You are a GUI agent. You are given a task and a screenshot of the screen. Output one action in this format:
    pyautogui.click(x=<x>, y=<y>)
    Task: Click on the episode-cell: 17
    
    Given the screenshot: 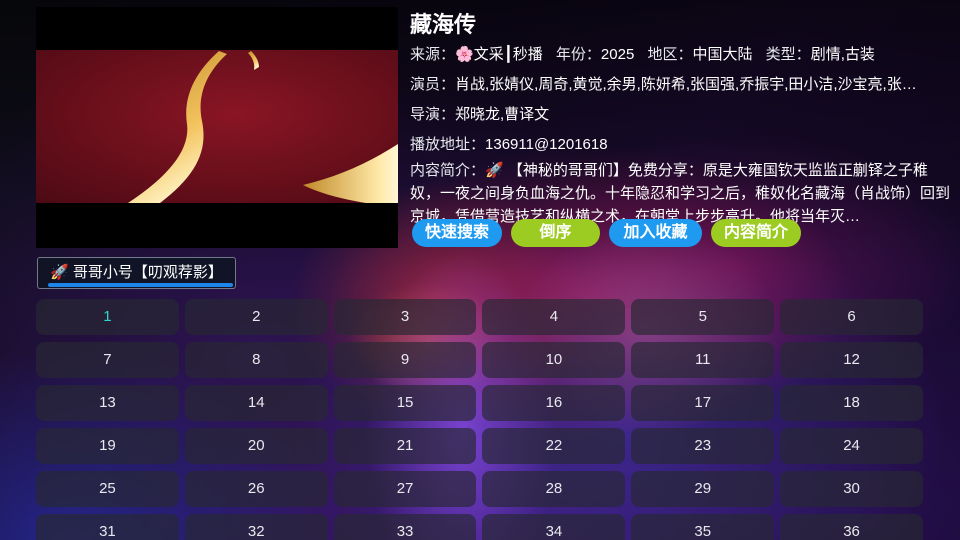 What is the action you would take?
    pyautogui.click(x=703, y=403)
    